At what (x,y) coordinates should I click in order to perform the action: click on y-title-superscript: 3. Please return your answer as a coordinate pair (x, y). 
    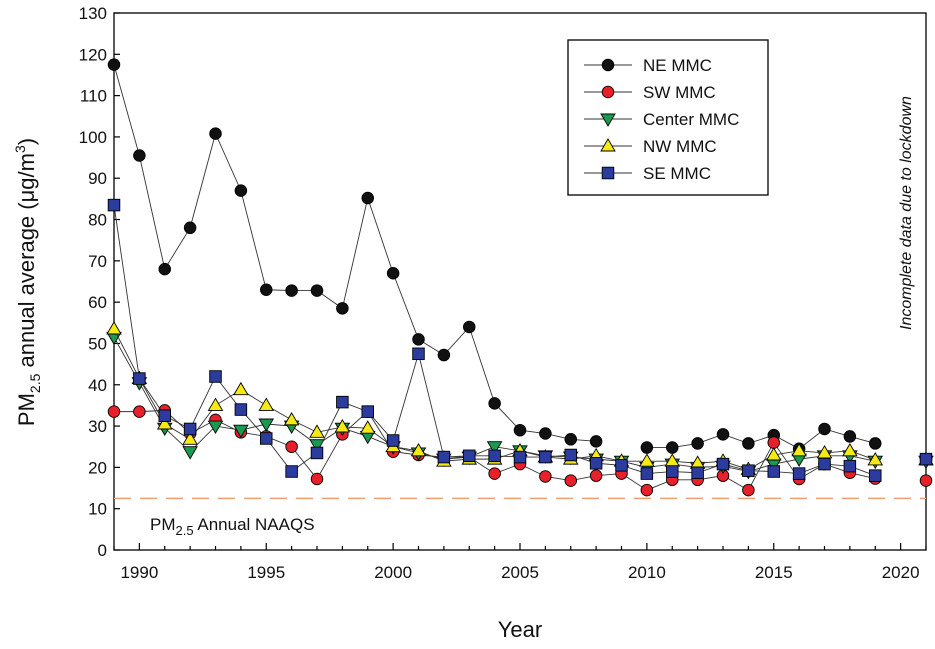
    Looking at the image, I should click on (20, 149).